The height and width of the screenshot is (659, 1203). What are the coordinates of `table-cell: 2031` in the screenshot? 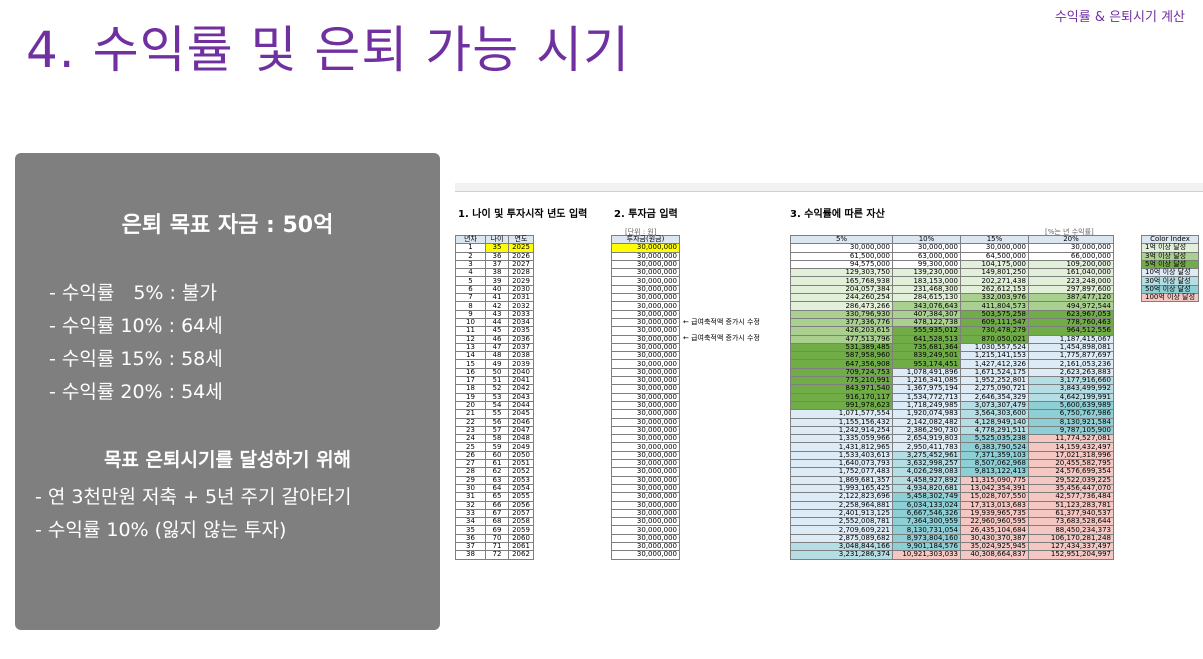 It's located at (521, 298).